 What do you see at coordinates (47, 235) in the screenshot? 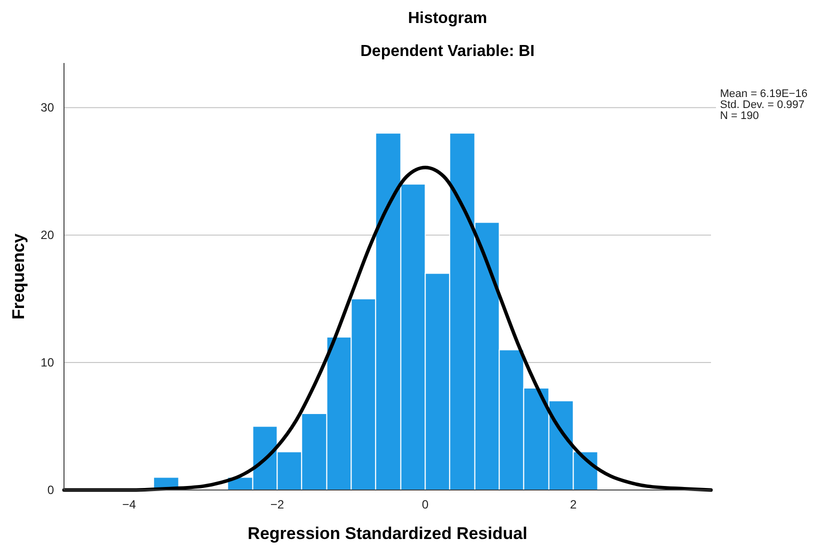
I see `y-tick-label: 20` at bounding box center [47, 235].